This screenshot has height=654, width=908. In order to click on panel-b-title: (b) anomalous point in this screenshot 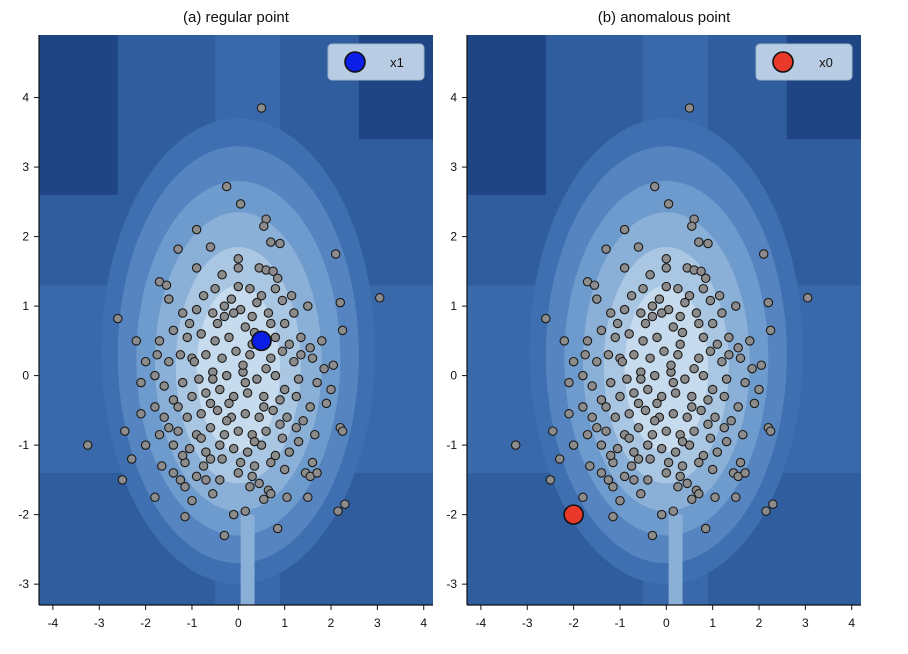, I will do `click(664, 17)`.